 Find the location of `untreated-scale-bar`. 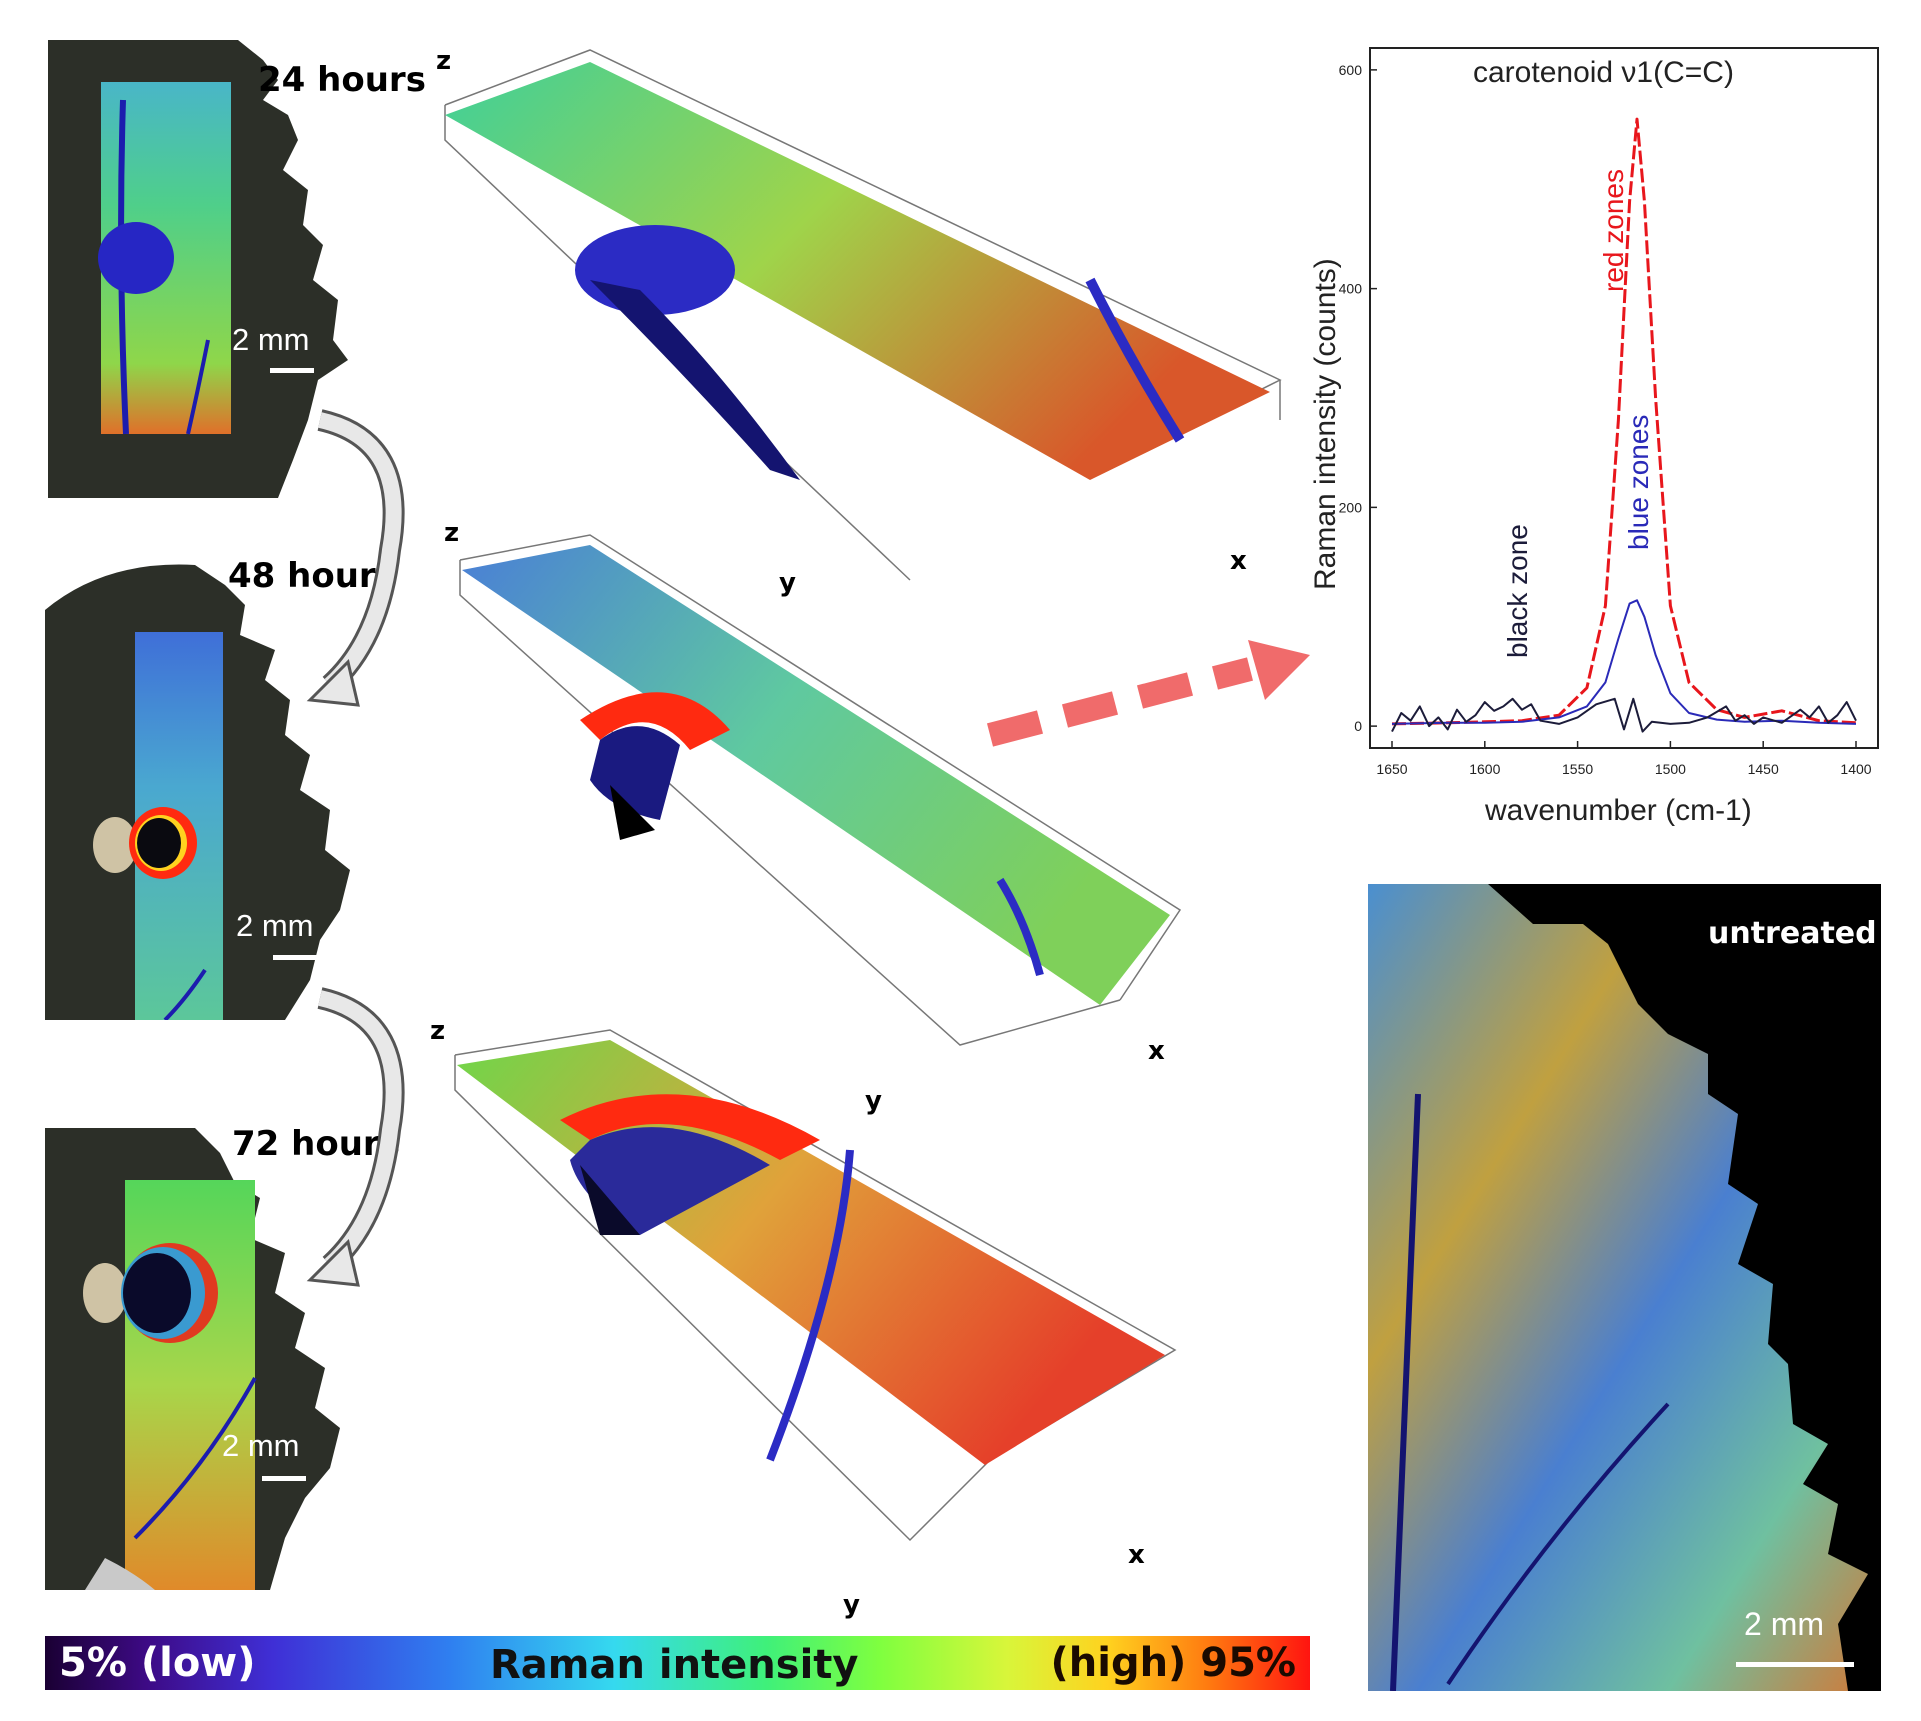

untreated-scale-bar is located at coordinates (1795, 1664).